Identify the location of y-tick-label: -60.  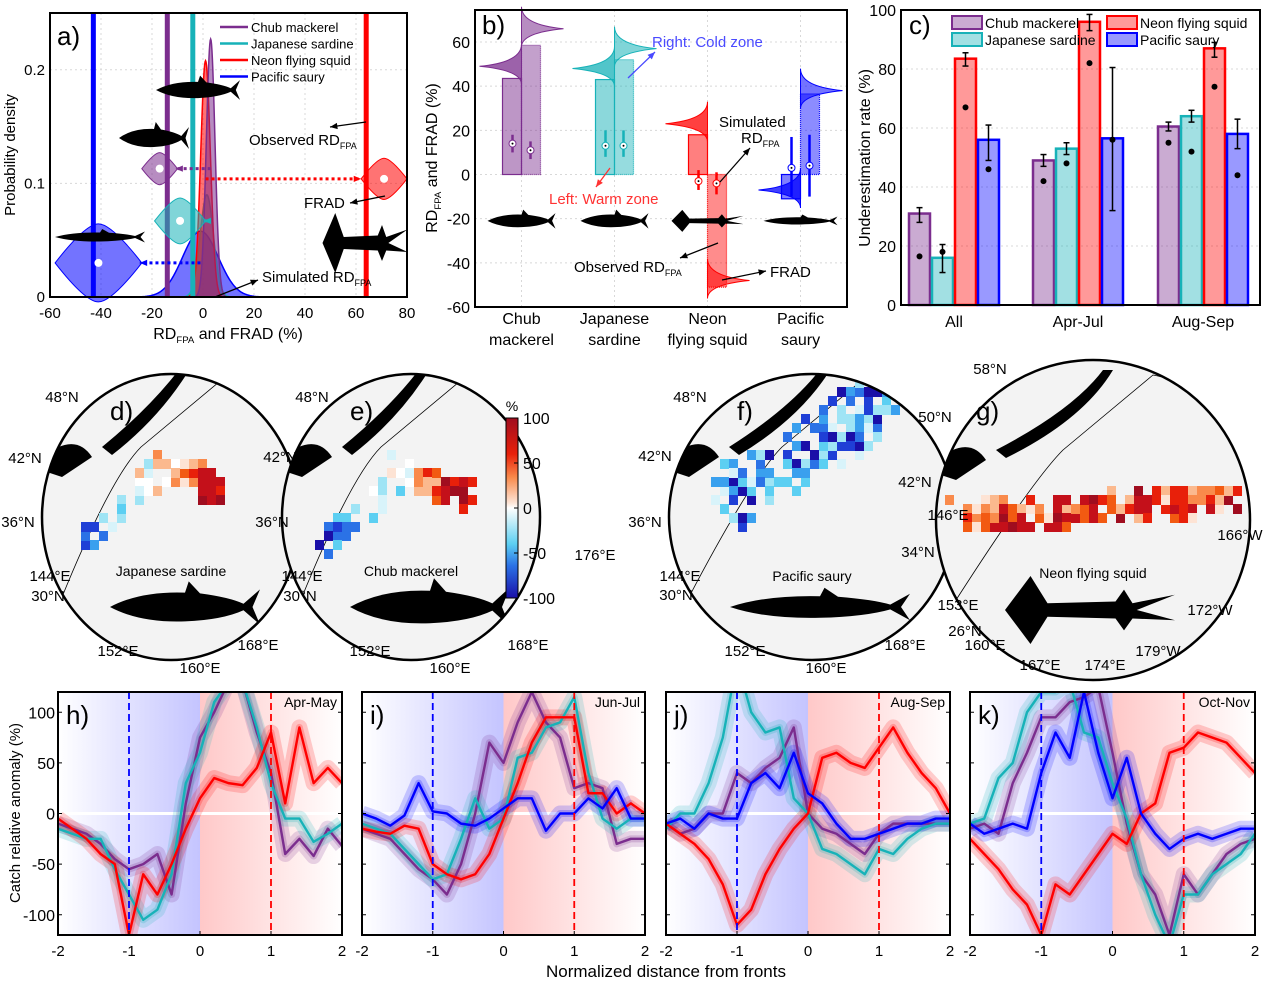
(458, 308).